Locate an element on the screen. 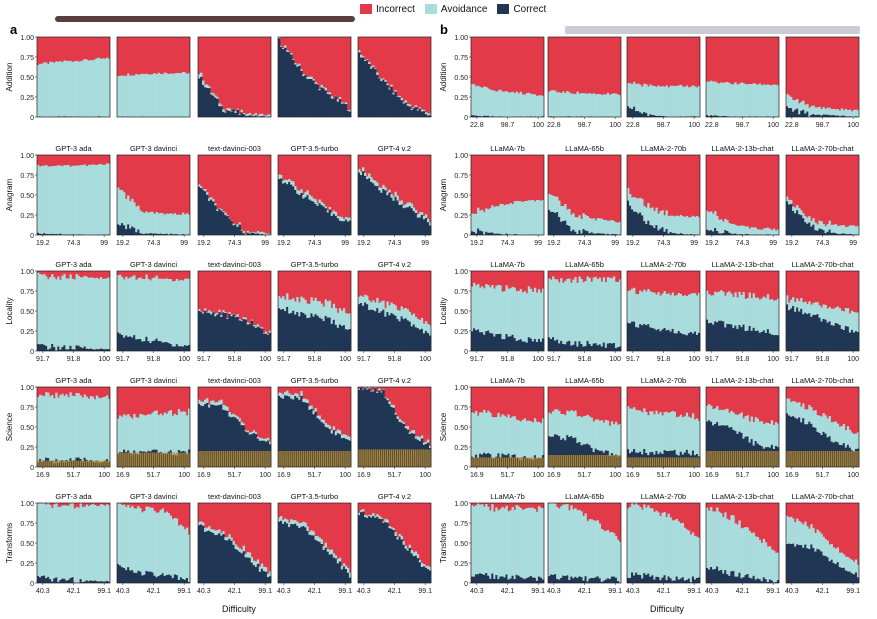  model-title-a-1-0: GPT-3 ada is located at coordinates (73, 148).